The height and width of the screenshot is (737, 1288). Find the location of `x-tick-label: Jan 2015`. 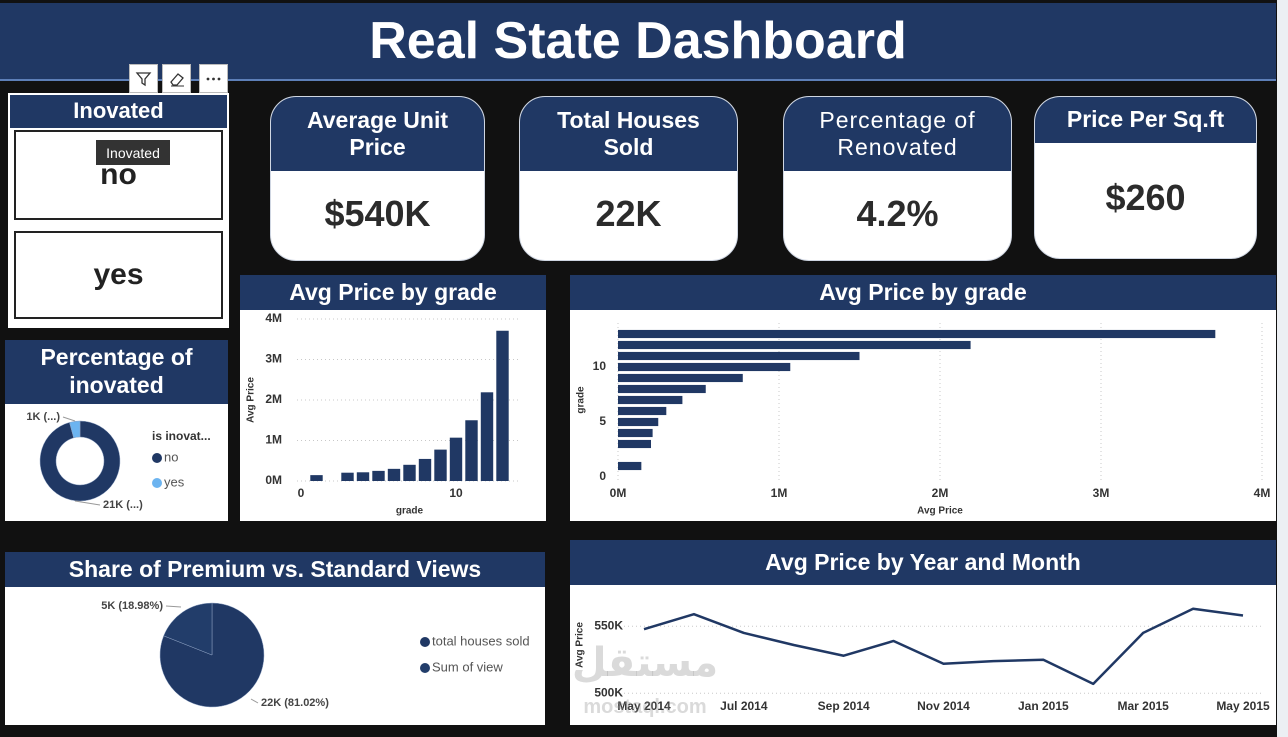

x-tick-label: Jan 2015 is located at coordinates (1043, 706).